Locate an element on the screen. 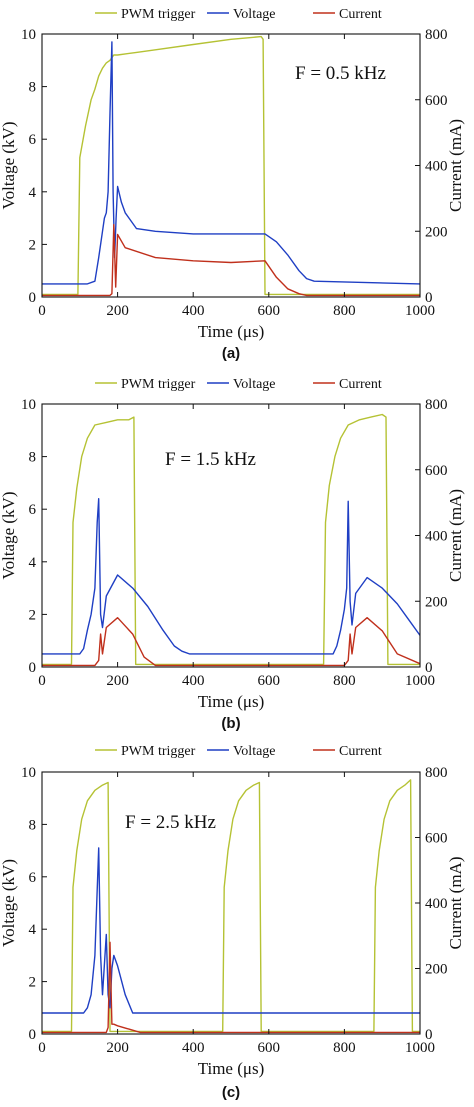  frequency-annotation: F = 0.5 kHz is located at coordinates (340, 73).